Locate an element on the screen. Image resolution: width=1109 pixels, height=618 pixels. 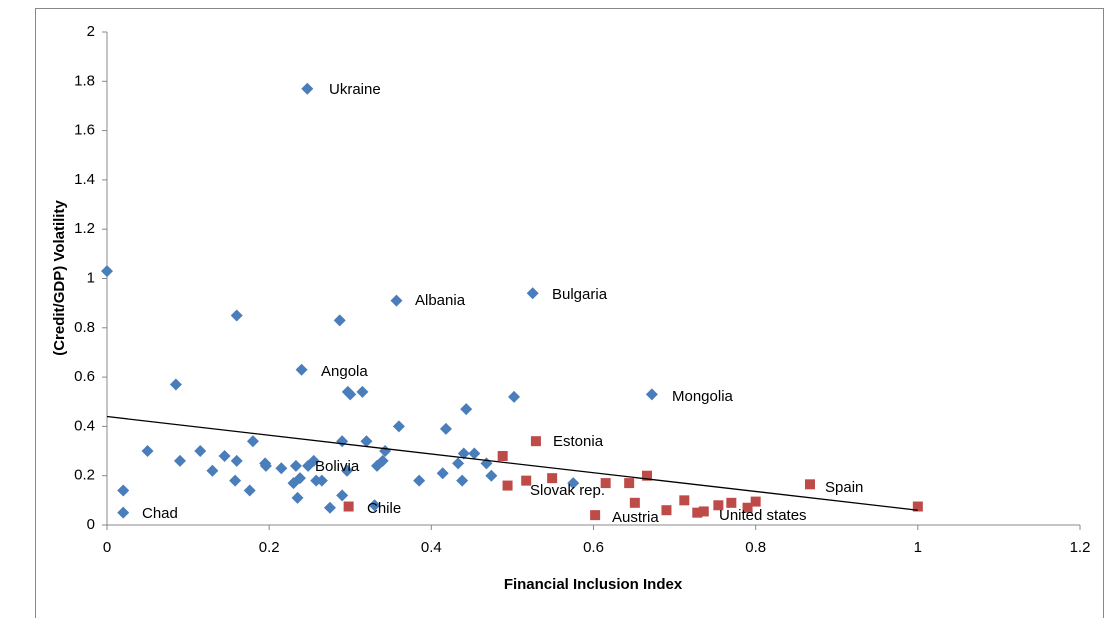
y-tick-label: 0.8 is located at coordinates (84, 327).